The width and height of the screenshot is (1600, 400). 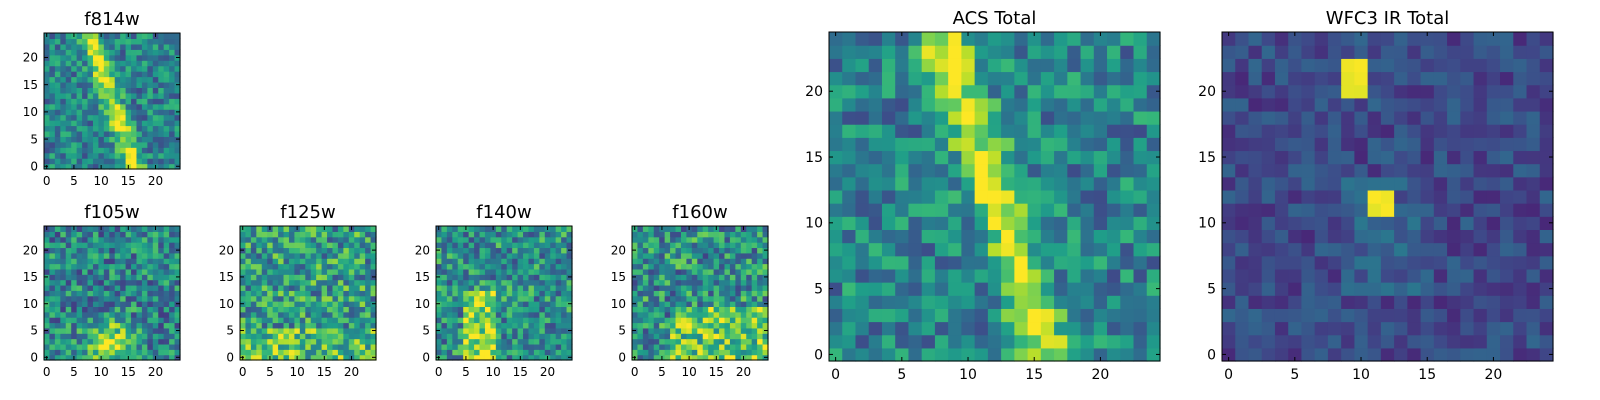 I want to click on y-tick-label: 15, so click(x=618, y=277).